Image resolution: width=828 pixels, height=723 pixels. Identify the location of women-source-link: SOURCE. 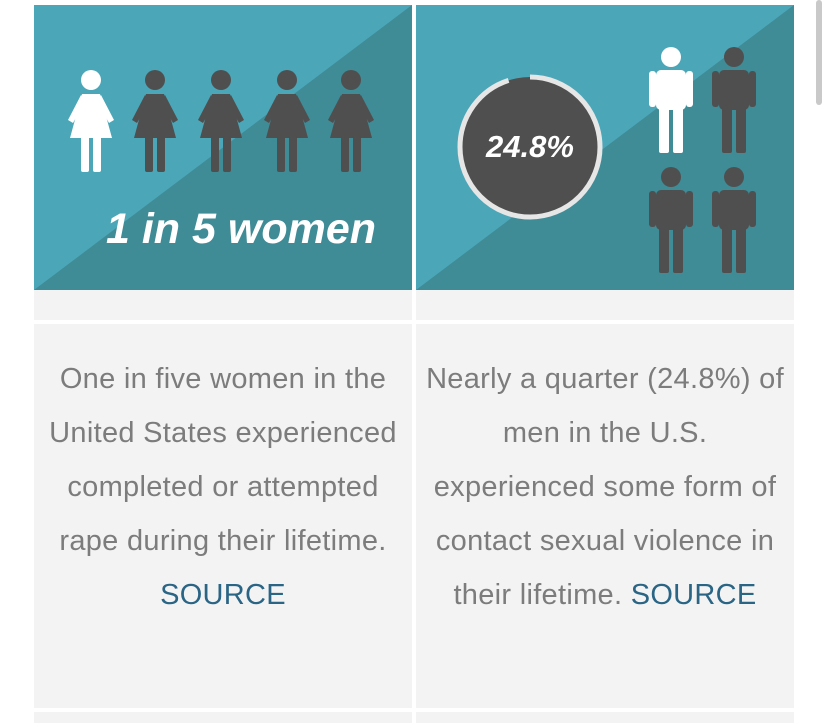
(223, 595).